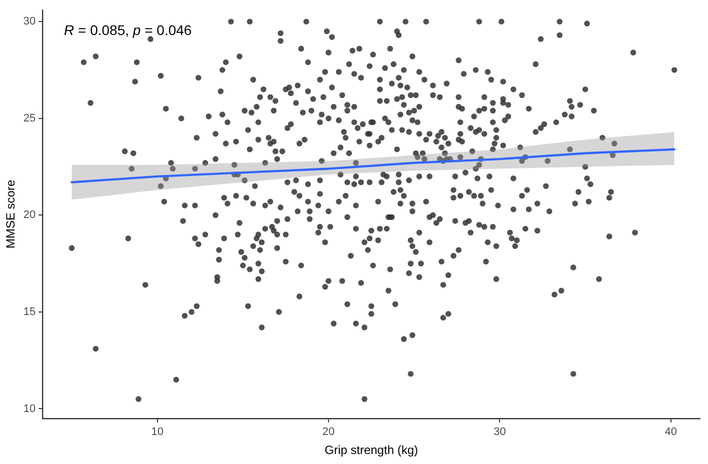  Describe the element at coordinates (29, 215) in the screenshot. I see `y-tick-label: 20` at that location.